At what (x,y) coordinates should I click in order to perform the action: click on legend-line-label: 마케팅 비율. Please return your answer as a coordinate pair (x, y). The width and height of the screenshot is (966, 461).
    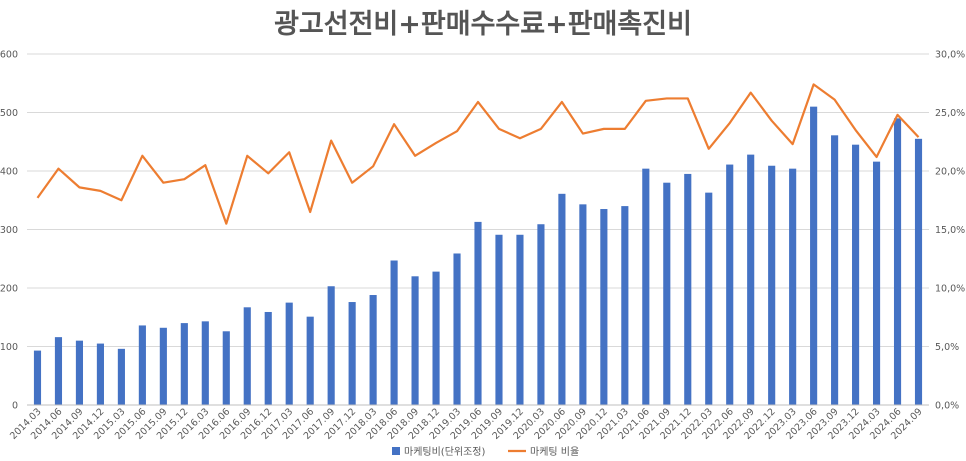
    Looking at the image, I should click on (554, 452).